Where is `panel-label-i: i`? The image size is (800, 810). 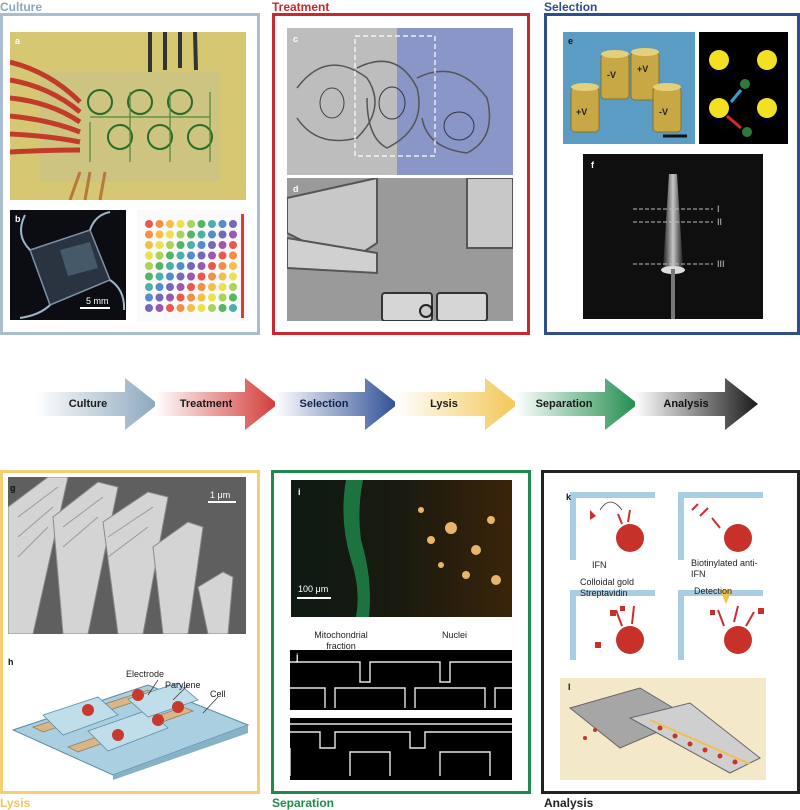 panel-label-i: i is located at coordinates (299, 492).